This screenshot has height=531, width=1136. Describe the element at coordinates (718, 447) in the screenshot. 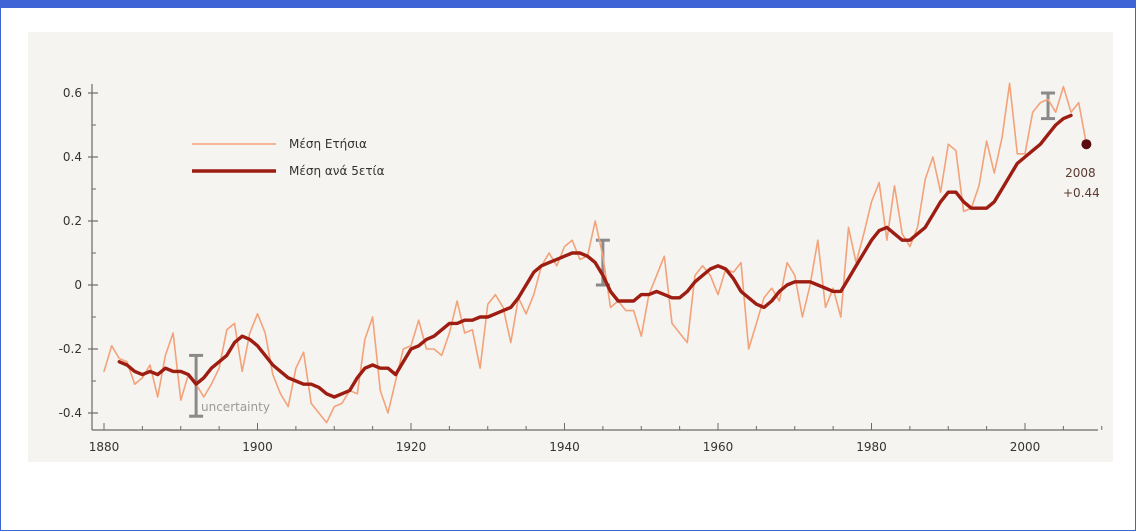

I see `x-tick-label: 1960` at that location.